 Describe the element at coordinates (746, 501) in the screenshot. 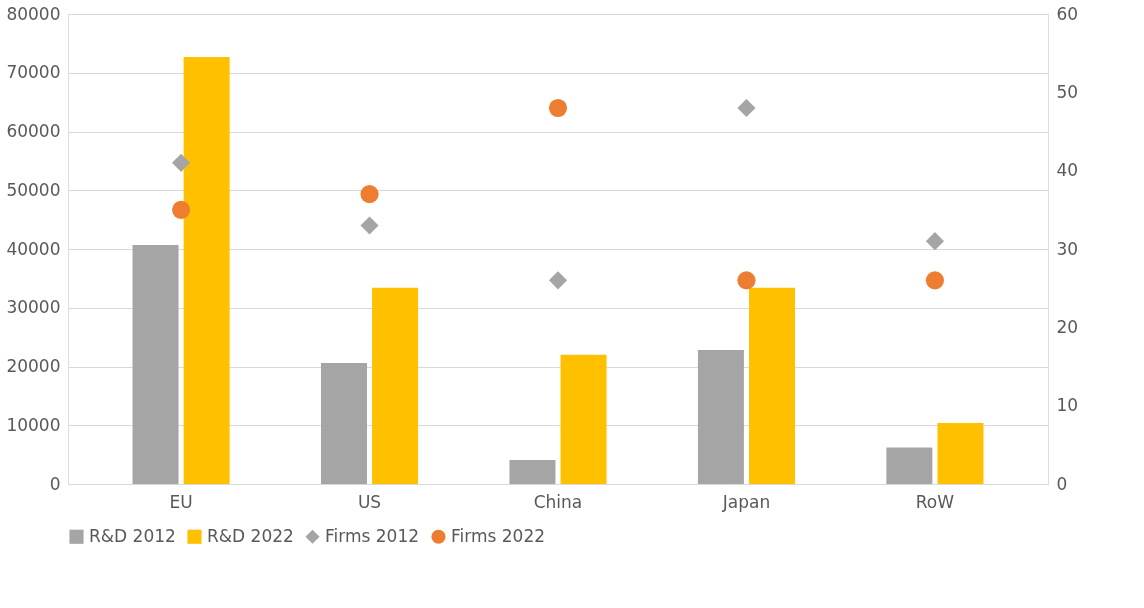

I see `x-tick-label: Japan` at that location.